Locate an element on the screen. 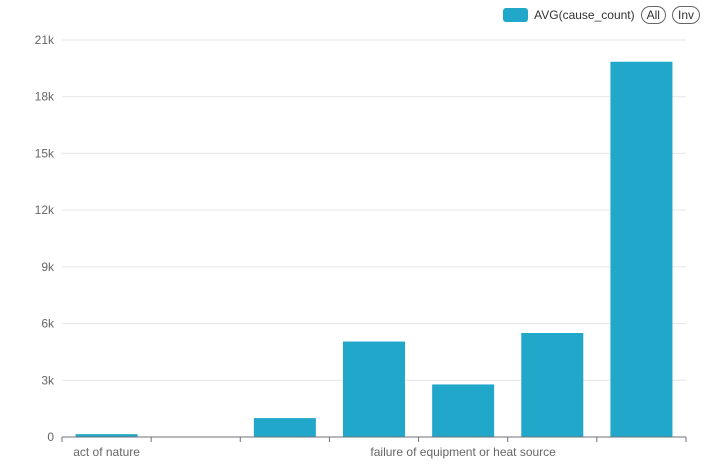 The height and width of the screenshot is (476, 706). legend-item-series: AVG(cause_count) is located at coordinates (569, 15).